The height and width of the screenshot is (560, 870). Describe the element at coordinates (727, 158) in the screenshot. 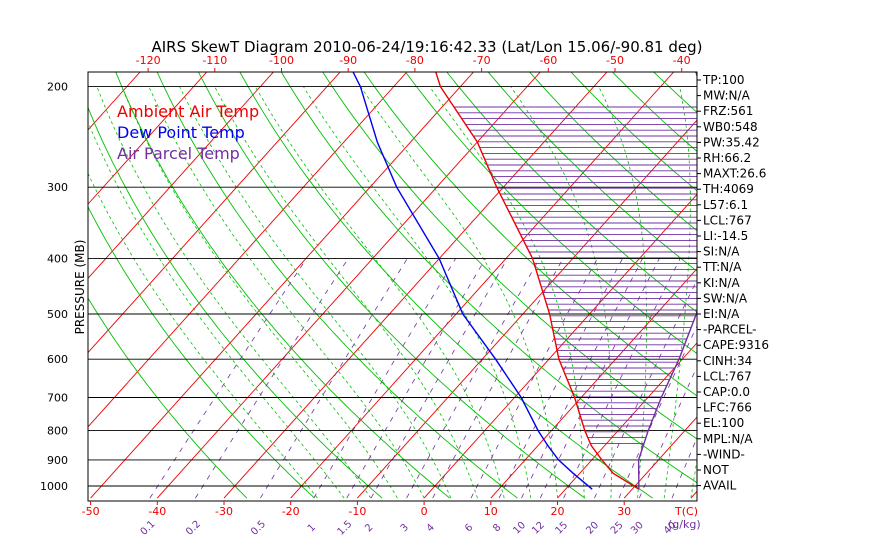

I see `side-panel-item: RH:66.2` at that location.